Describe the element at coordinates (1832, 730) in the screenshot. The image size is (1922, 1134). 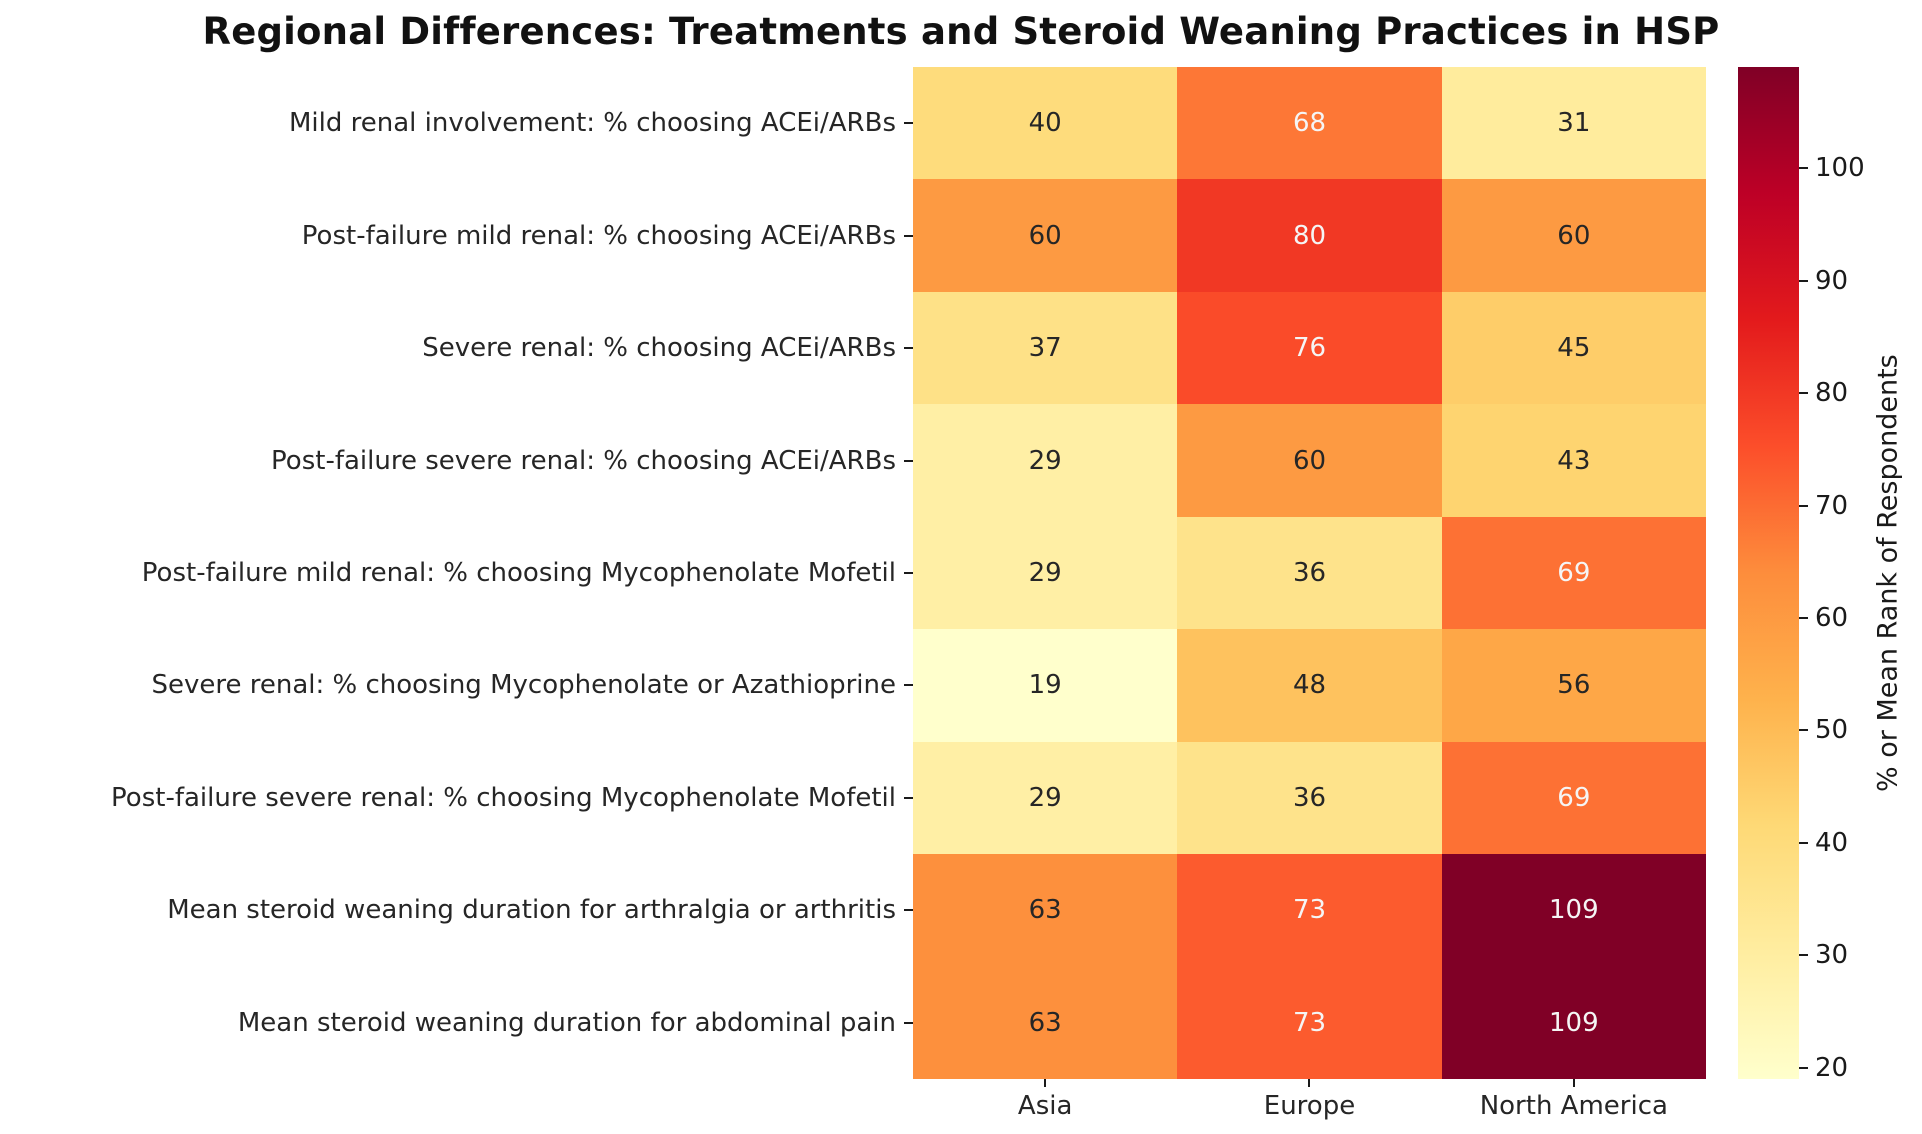
I see `colorbar-tick-label: 50` at that location.